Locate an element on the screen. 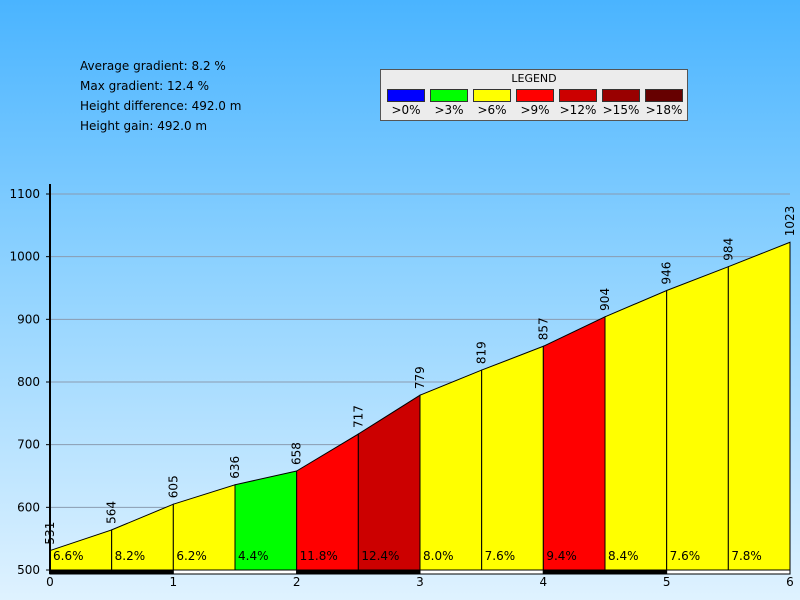 The width and height of the screenshot is (800, 600). elevation-label: 819 is located at coordinates (482, 352).